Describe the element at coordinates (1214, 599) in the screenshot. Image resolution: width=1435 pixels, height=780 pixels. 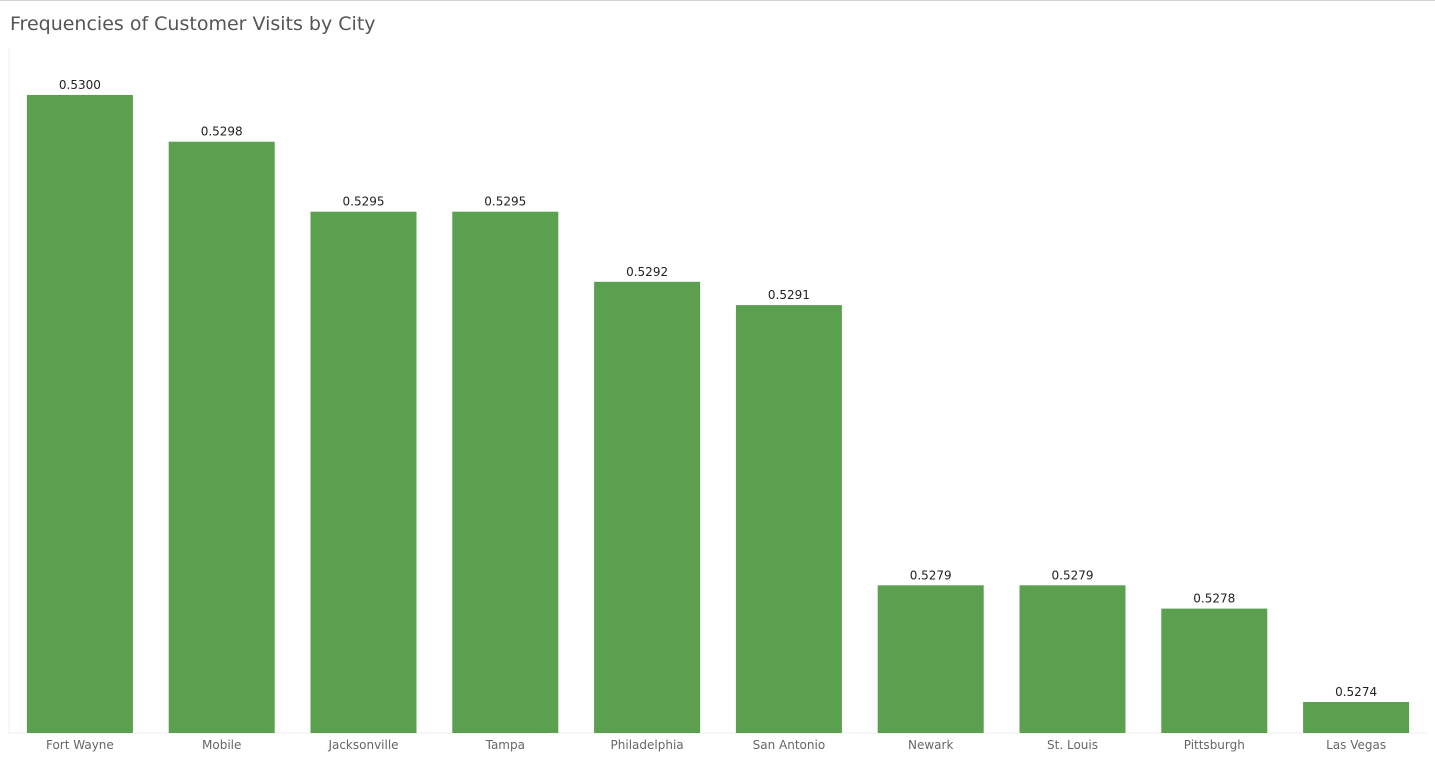
I see `data-label: 0.5278` at that location.